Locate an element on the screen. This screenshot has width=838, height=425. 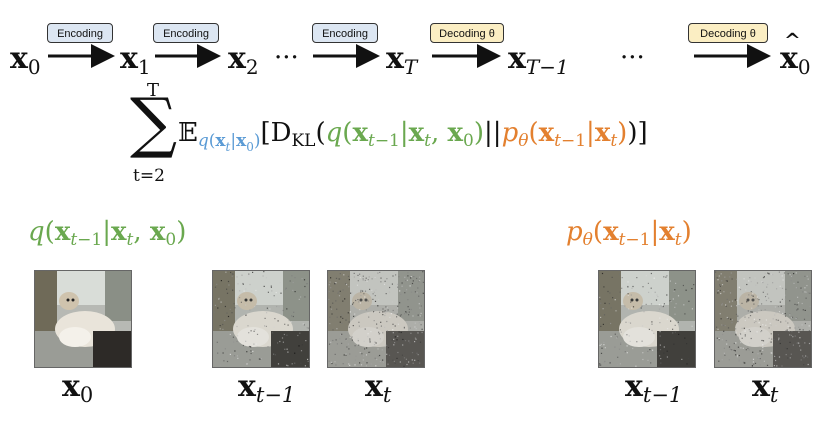
label-xt-left: xt is located at coordinates (378, 388).